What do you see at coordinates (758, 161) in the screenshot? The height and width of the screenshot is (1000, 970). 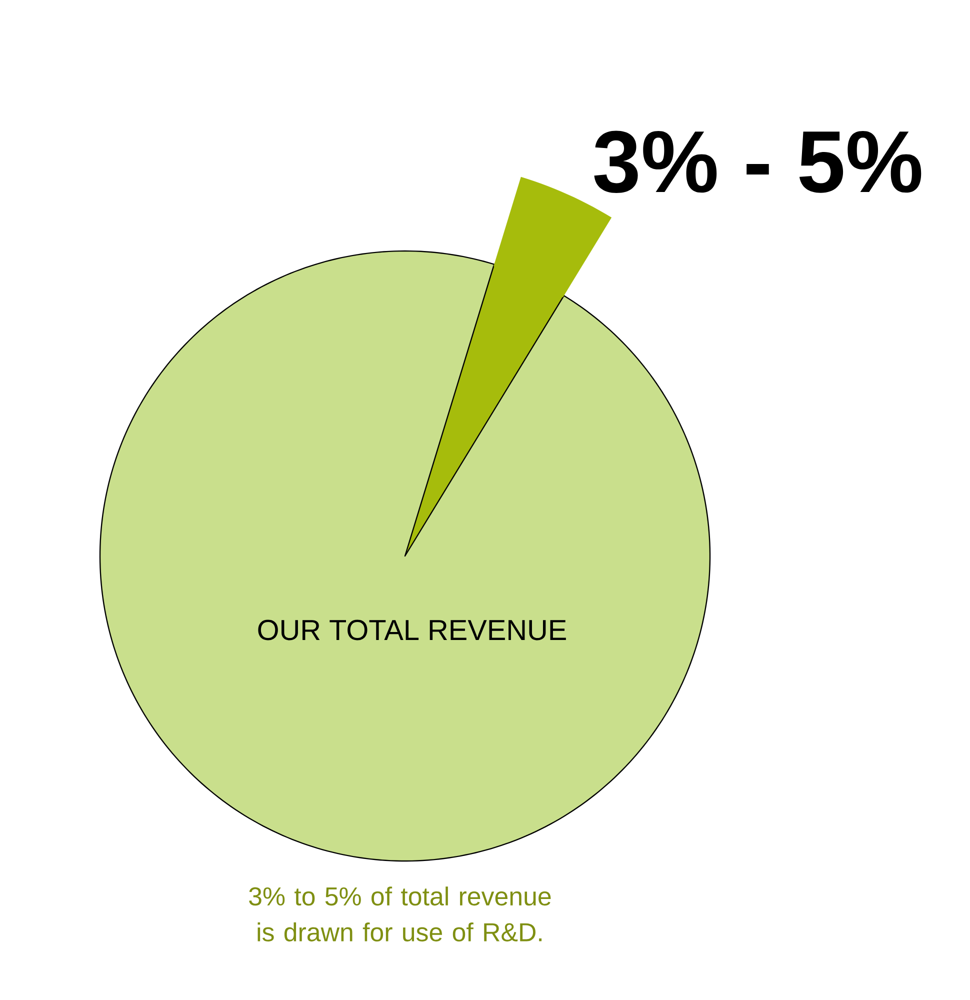 I see `slice-label: 3% - 5%` at bounding box center [758, 161].